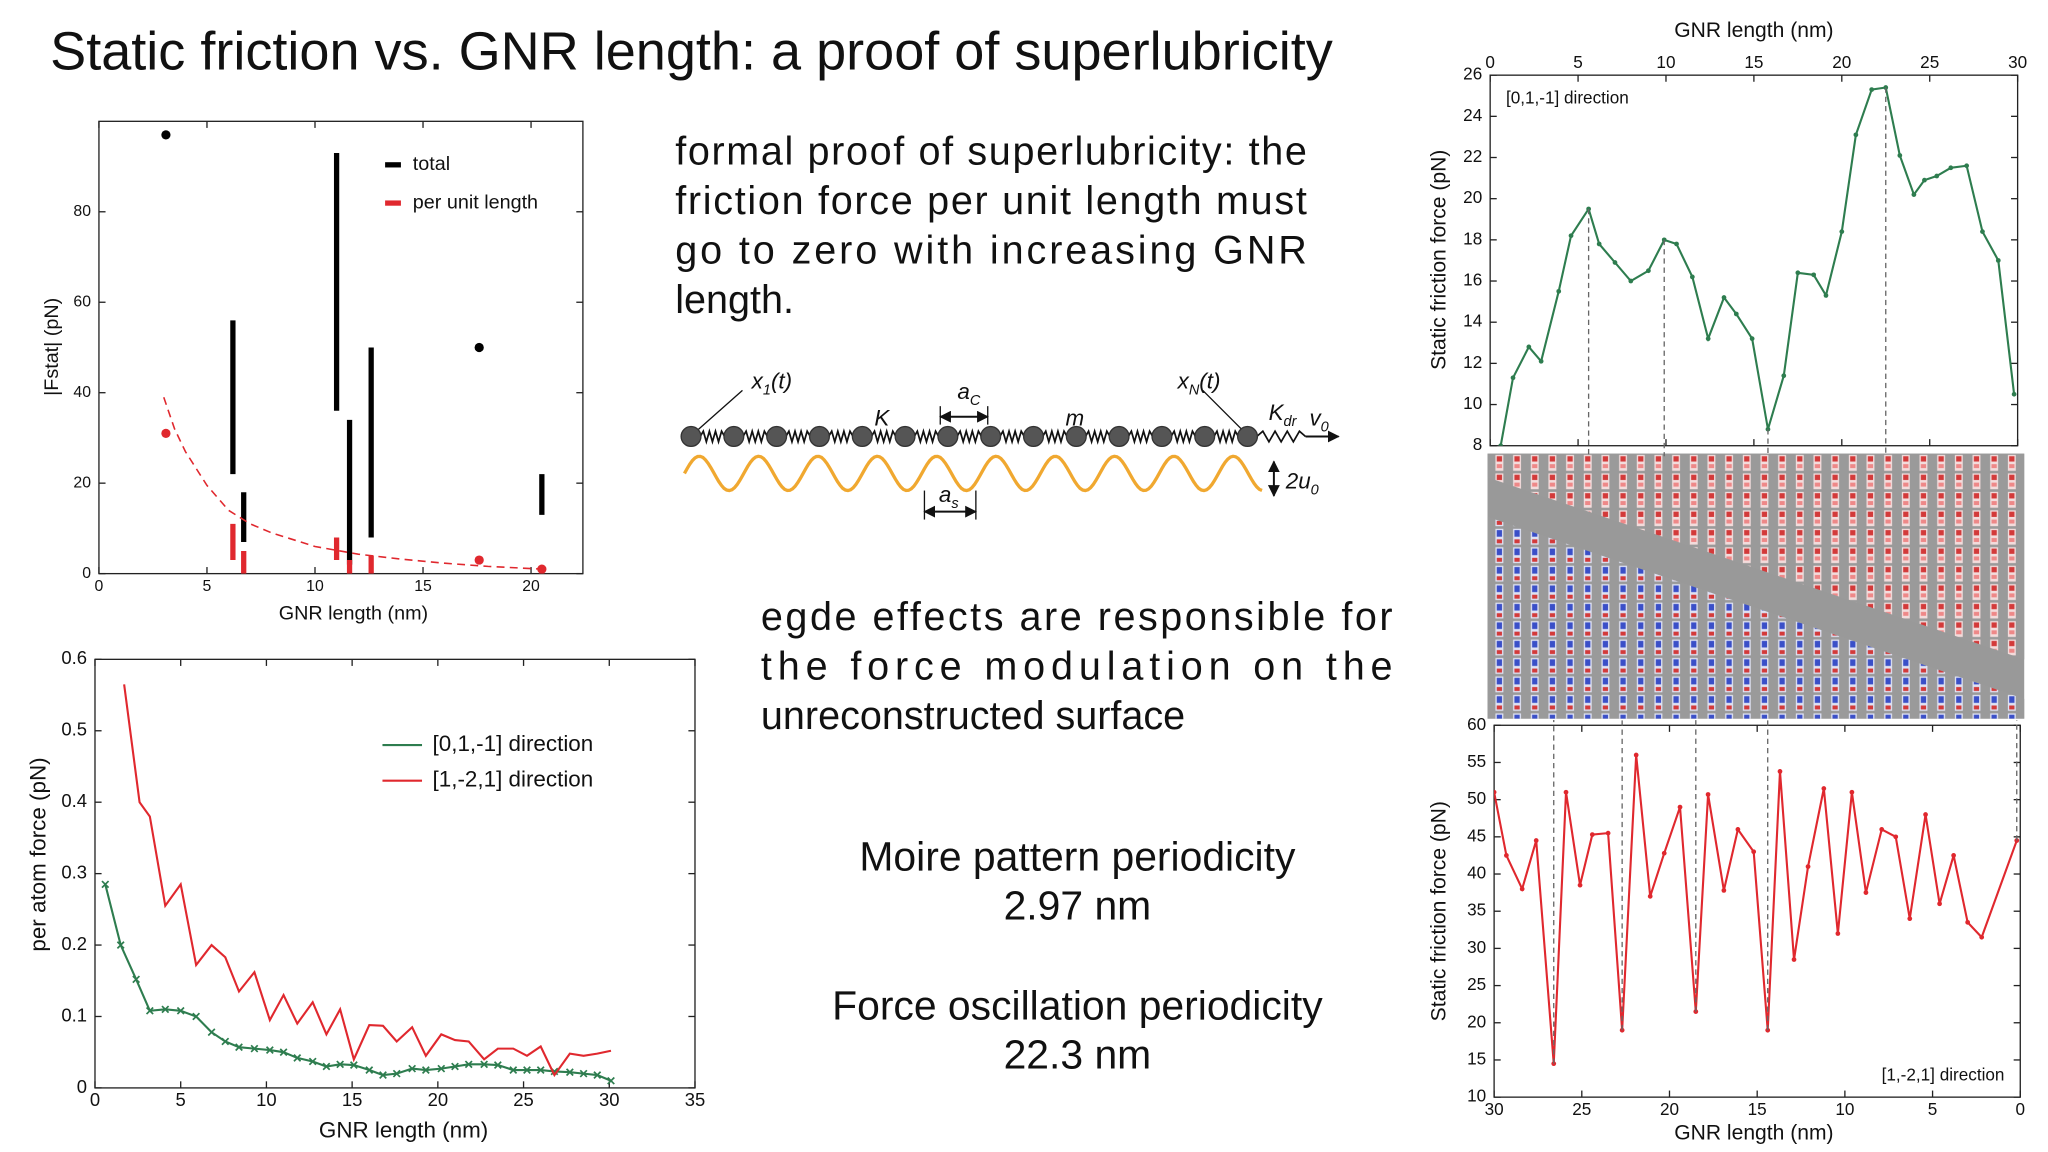 The height and width of the screenshot is (1152, 2048). I want to click on paragraph-line: length., so click(734, 300).